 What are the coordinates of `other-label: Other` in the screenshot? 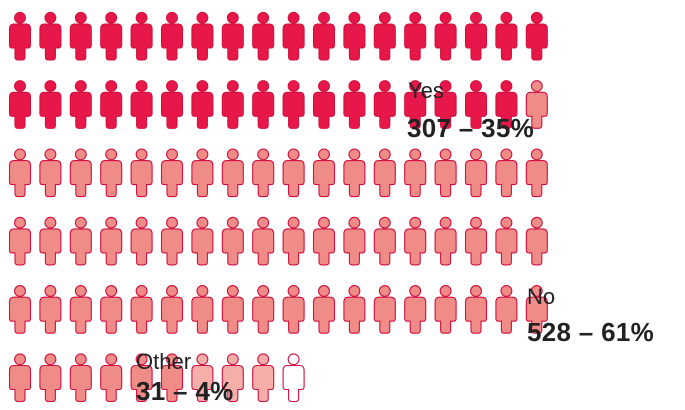 It's located at (164, 361).